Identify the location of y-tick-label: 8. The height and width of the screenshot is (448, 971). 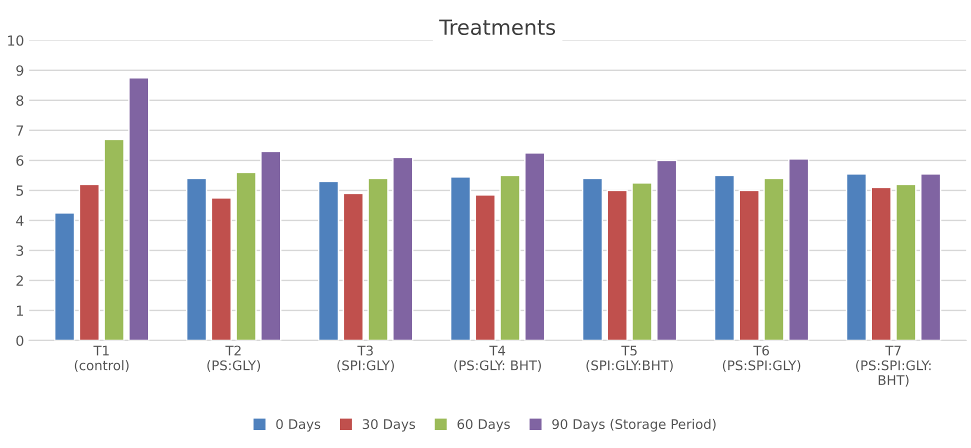
(20, 100).